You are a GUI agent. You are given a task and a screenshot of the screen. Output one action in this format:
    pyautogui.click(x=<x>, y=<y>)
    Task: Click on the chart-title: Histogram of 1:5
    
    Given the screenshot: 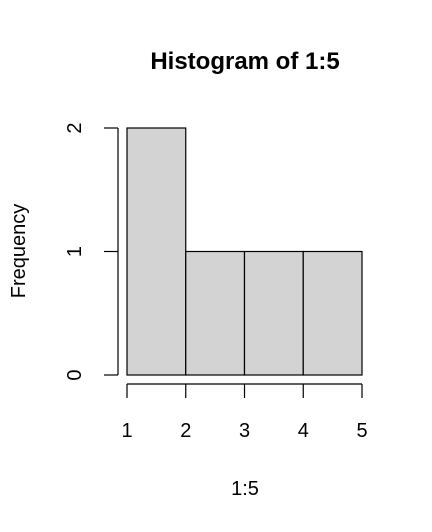 What is the action you would take?
    pyautogui.click(x=244, y=61)
    